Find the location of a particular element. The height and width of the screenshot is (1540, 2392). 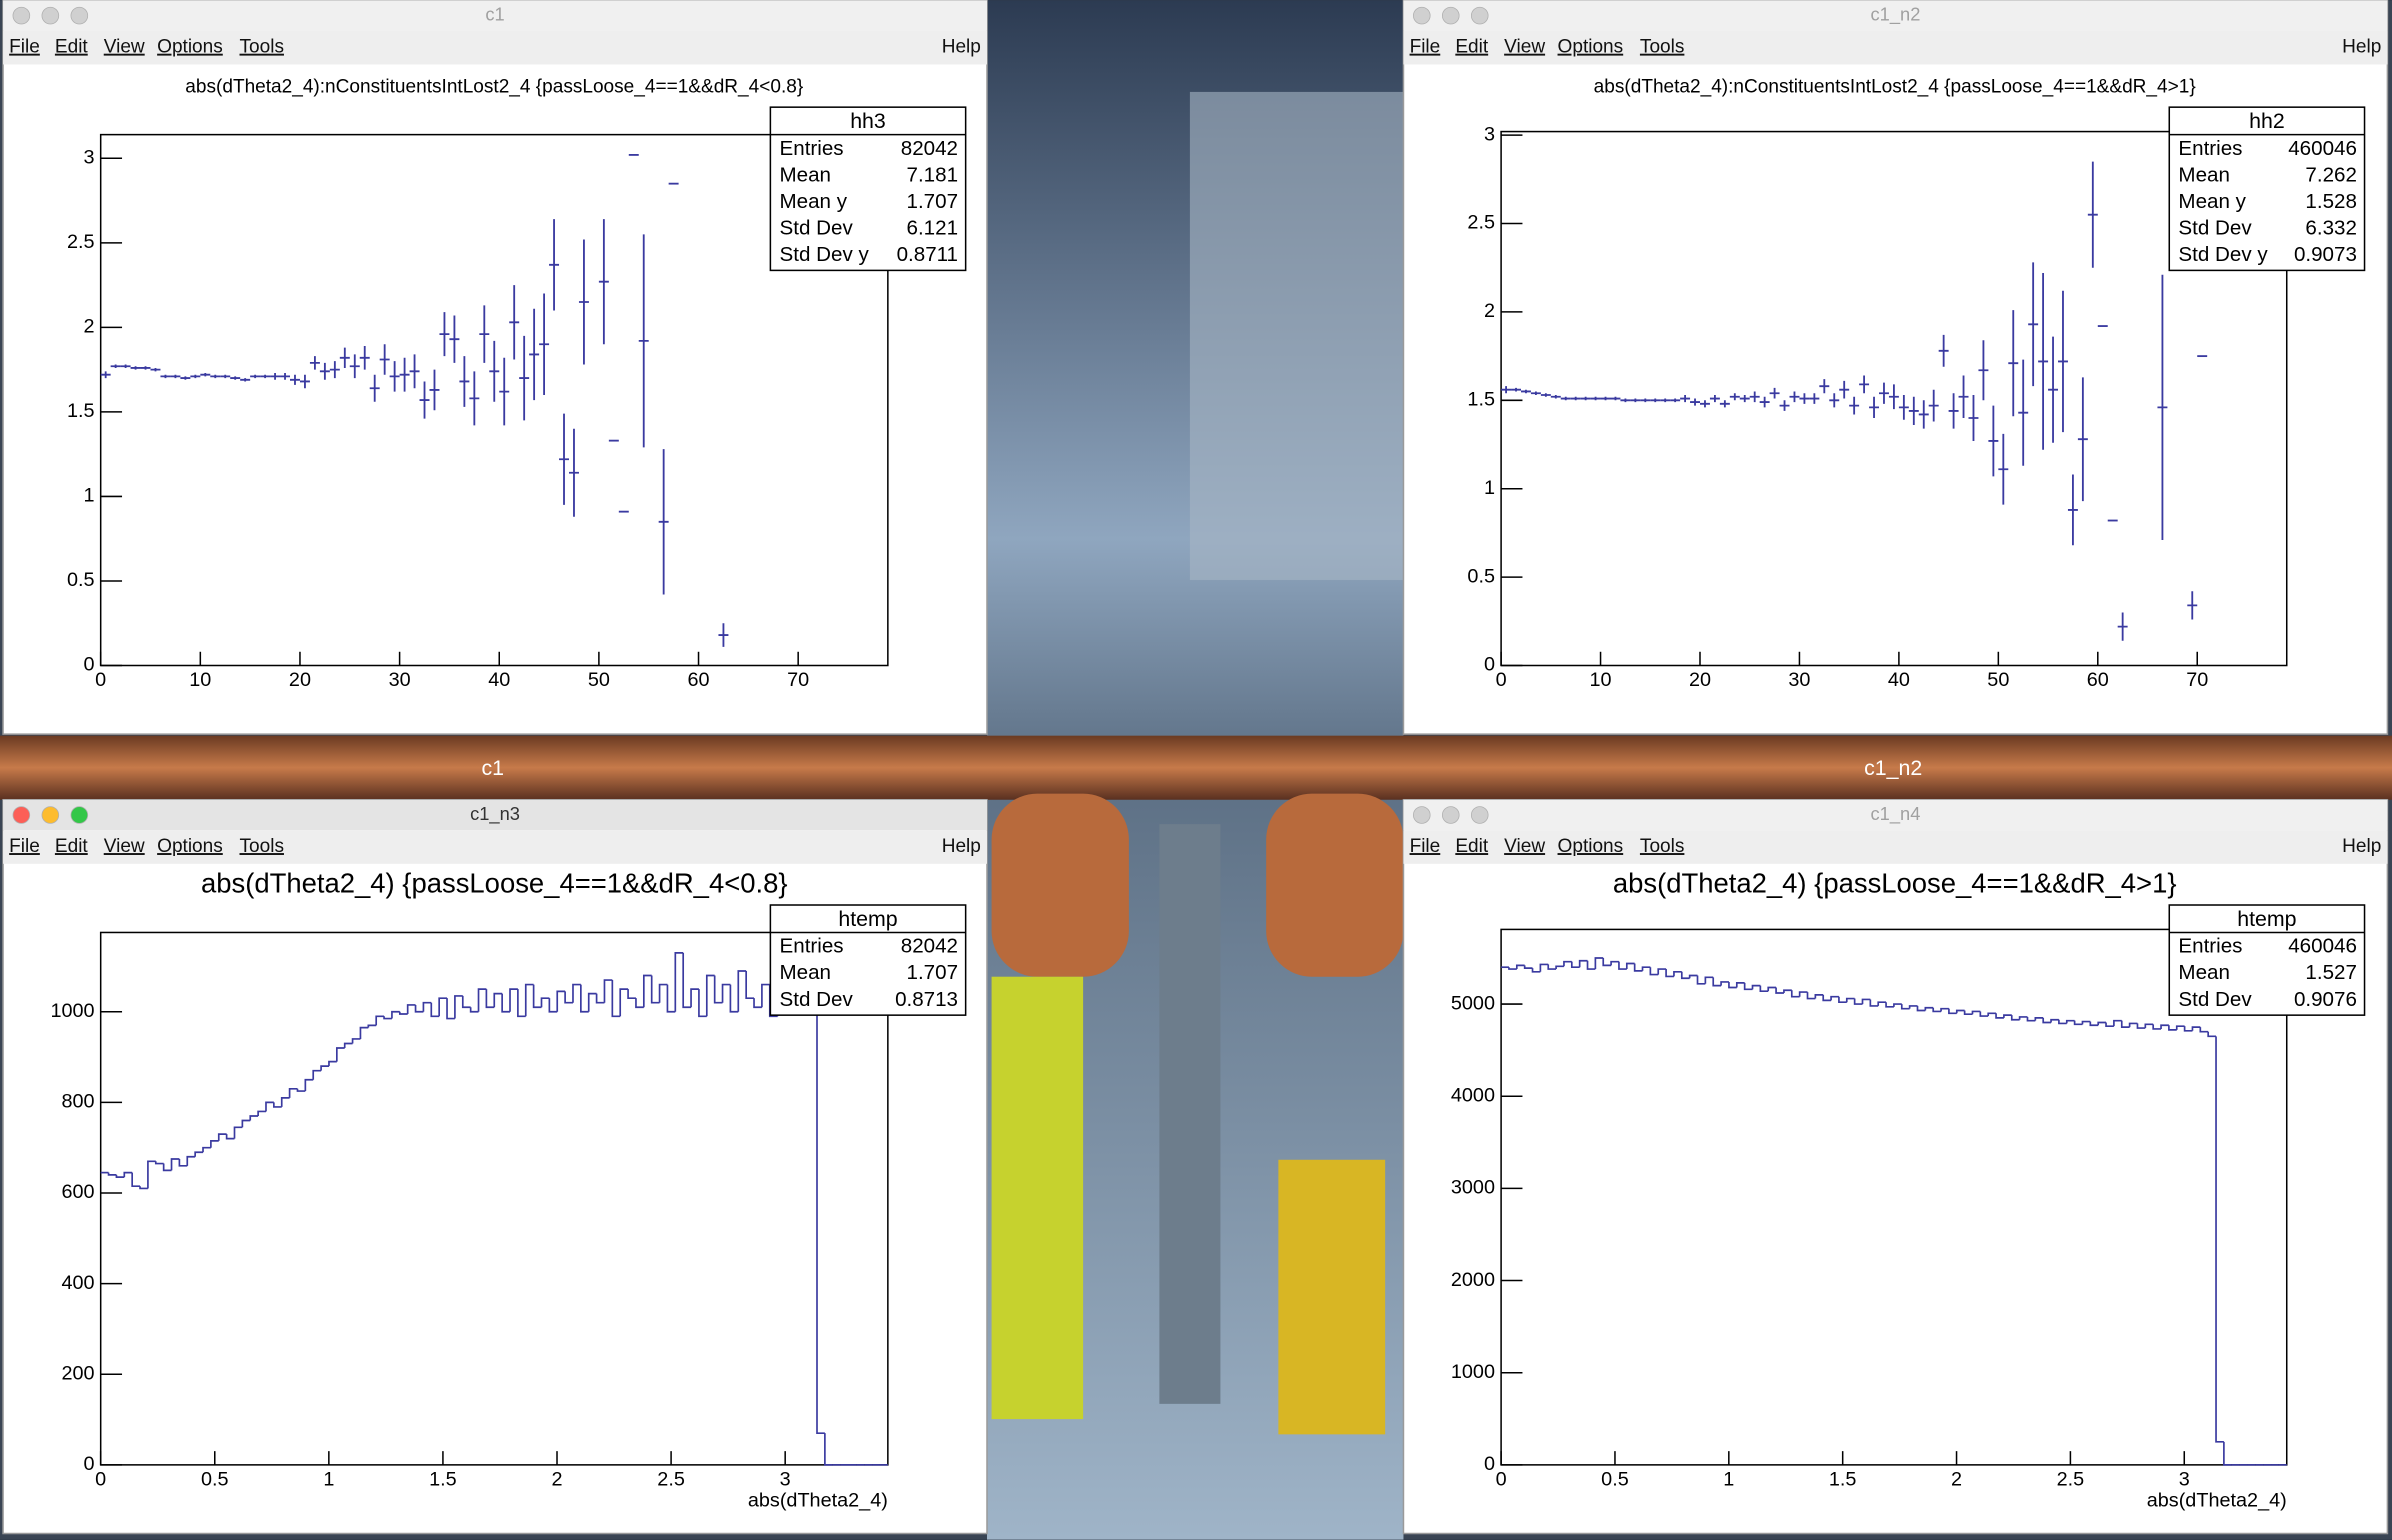

x-tick-label: 50 is located at coordinates (1998, 680).